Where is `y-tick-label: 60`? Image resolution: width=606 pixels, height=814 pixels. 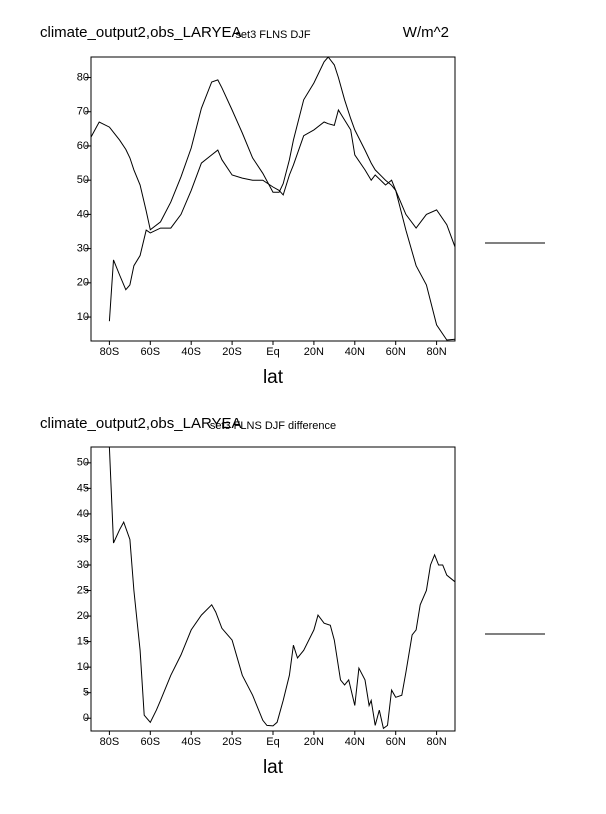
y-tick-label: 60 is located at coordinates (83, 146).